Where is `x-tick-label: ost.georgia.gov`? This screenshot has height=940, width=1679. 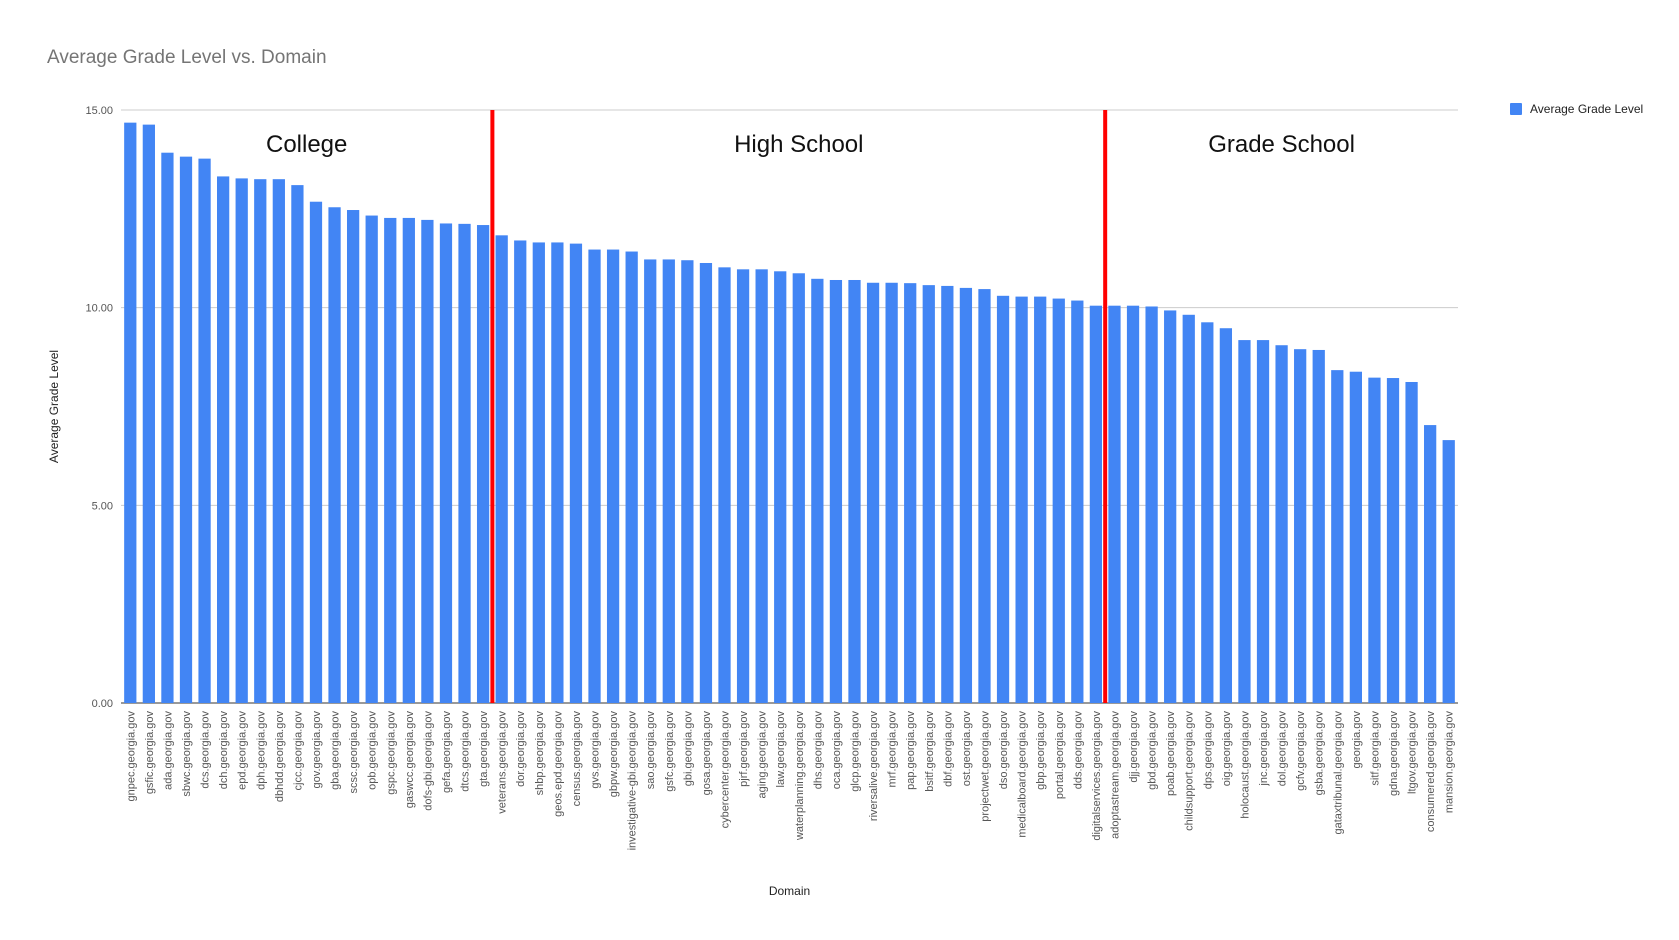 x-tick-label: ost.georgia.gov is located at coordinates (967, 749).